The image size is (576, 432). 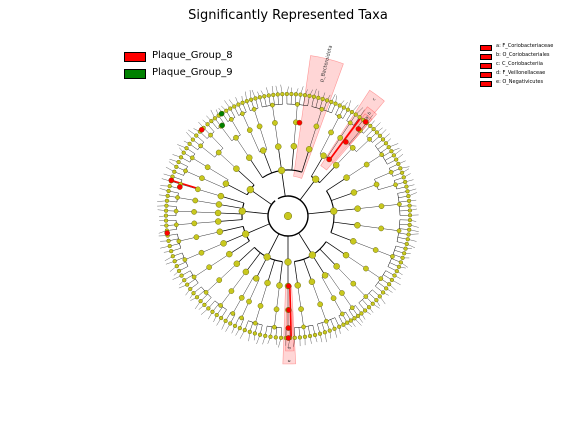 I want to click on highlight-label: c, so click(x=374, y=98).